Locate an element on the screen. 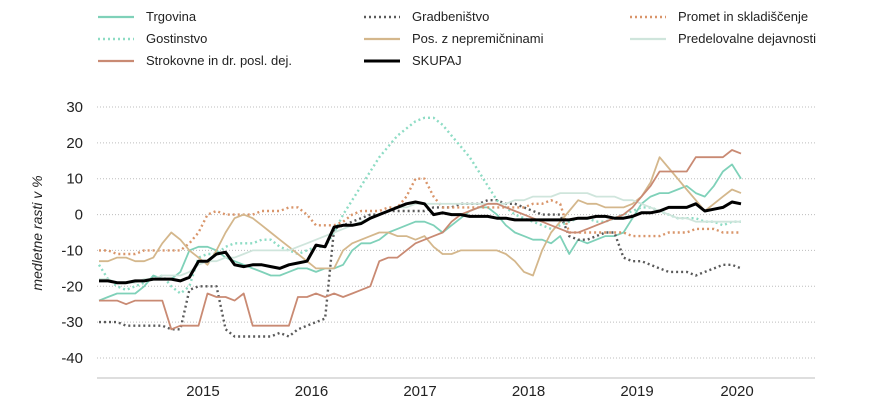 Image resolution: width=879 pixels, height=420 pixels. y-tick-label: -20 is located at coordinates (72, 286).